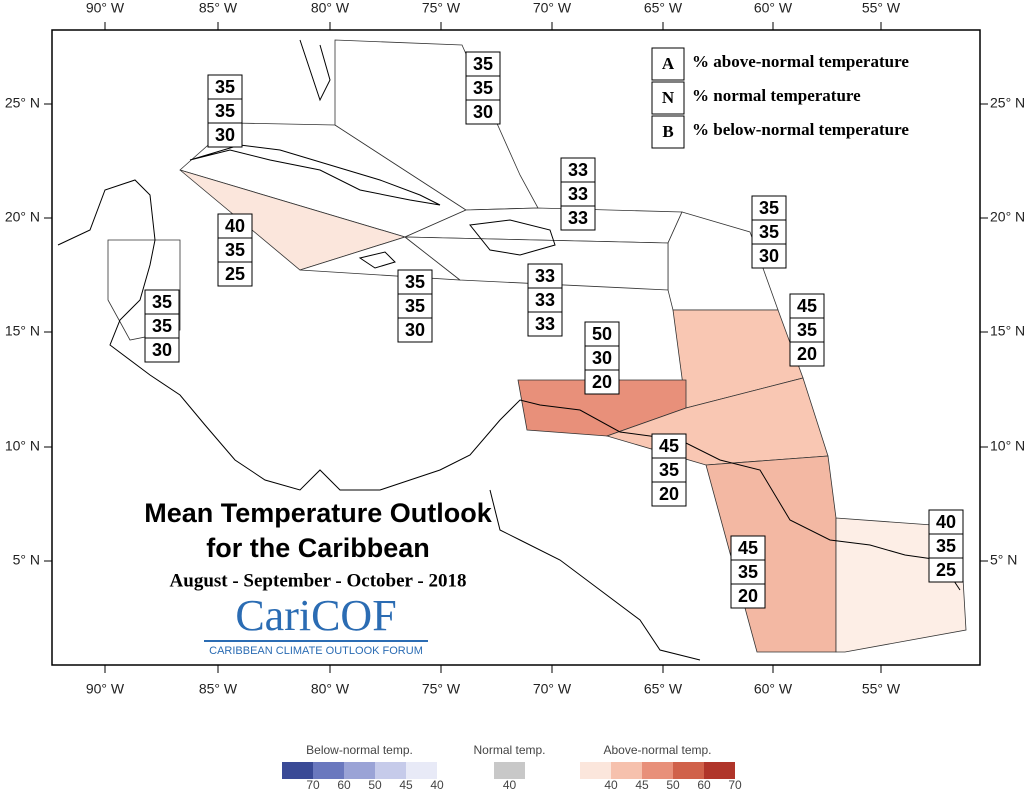 The image size is (1030, 796). I want to click on probability: 50, so click(602, 334).